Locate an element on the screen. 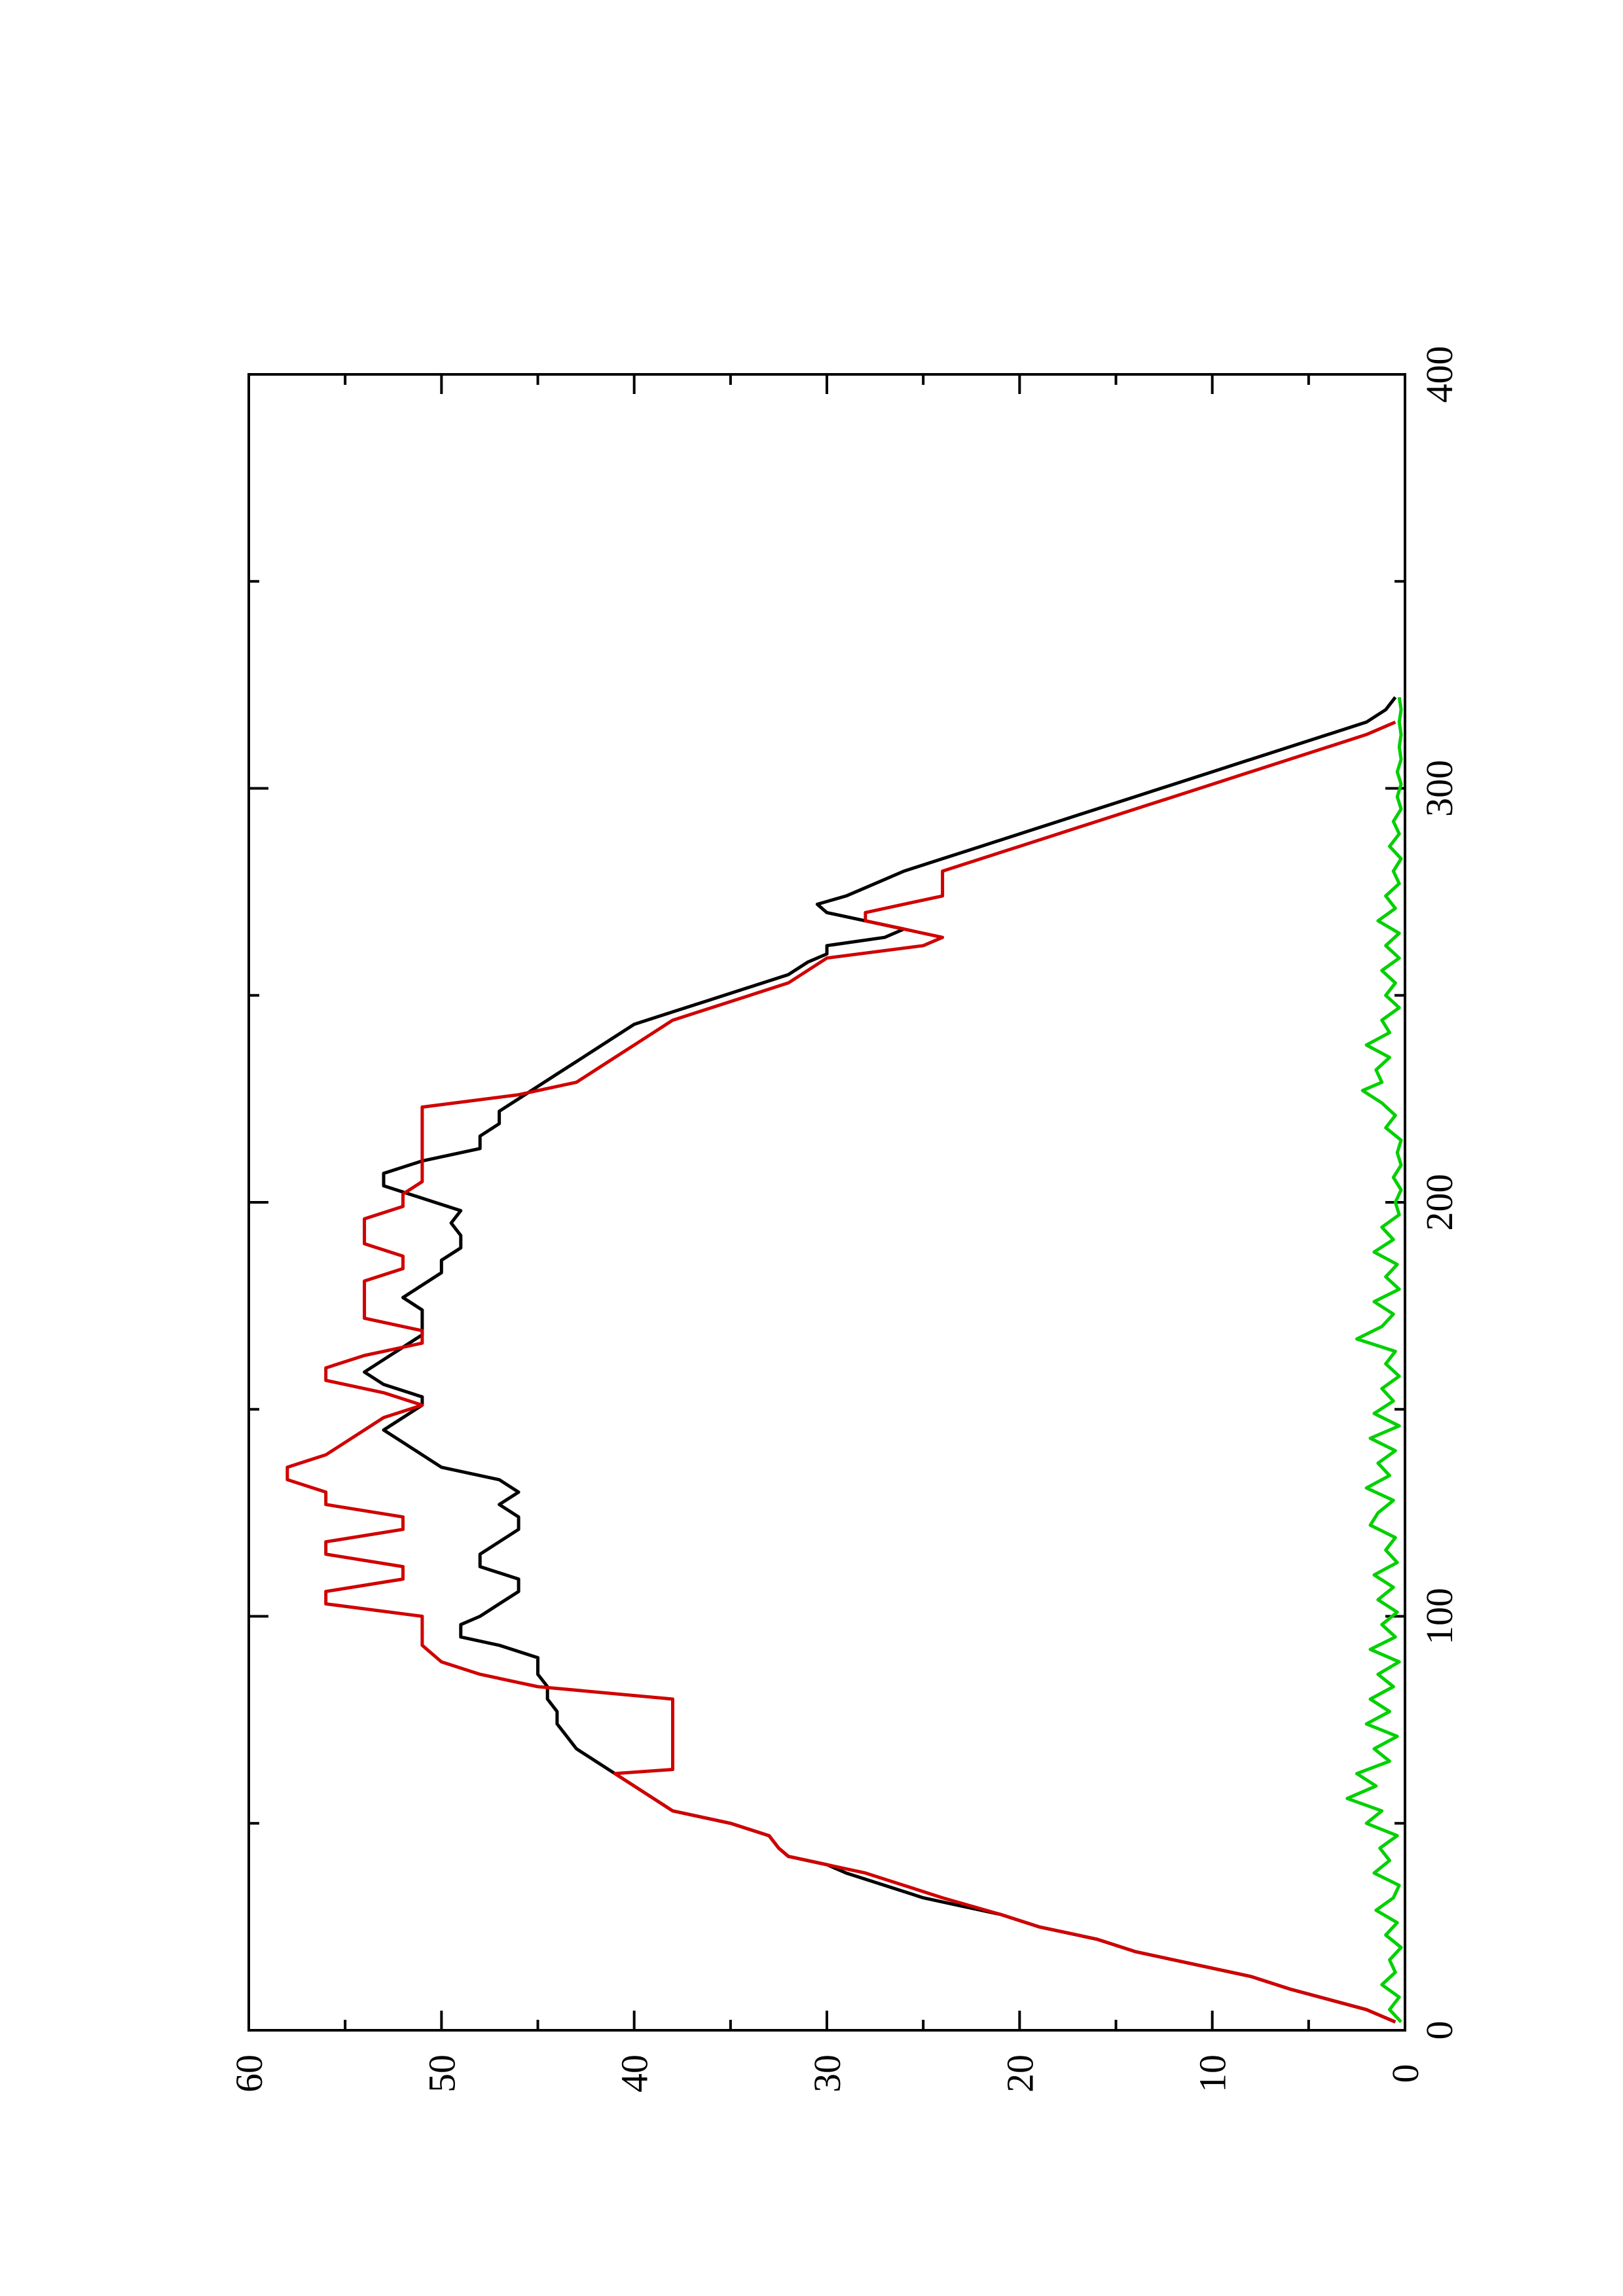 Image resolution: width=1623 pixels, height=2296 pixels. y-tick-label: 40 is located at coordinates (634, 2073).